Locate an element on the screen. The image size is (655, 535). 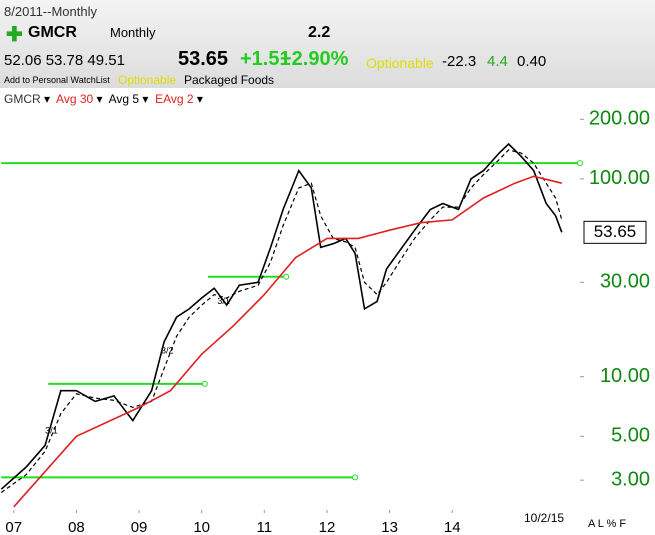
legend: GMCR ▾ Avg 30 ▾ Avg 5 ▾ EAvg 2 ▾ is located at coordinates (103, 99).